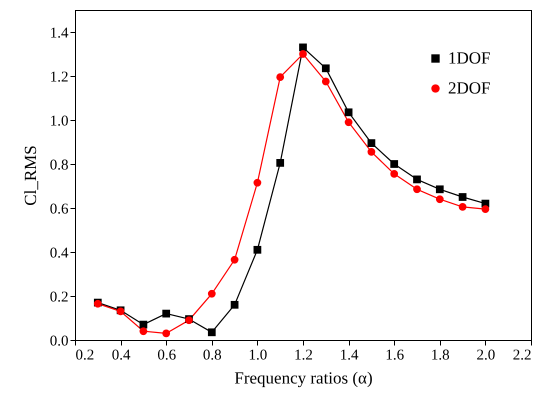 Image resolution: width=541 pixels, height=400 pixels. I want to click on y-tick-label: 1.2, so click(59, 78).